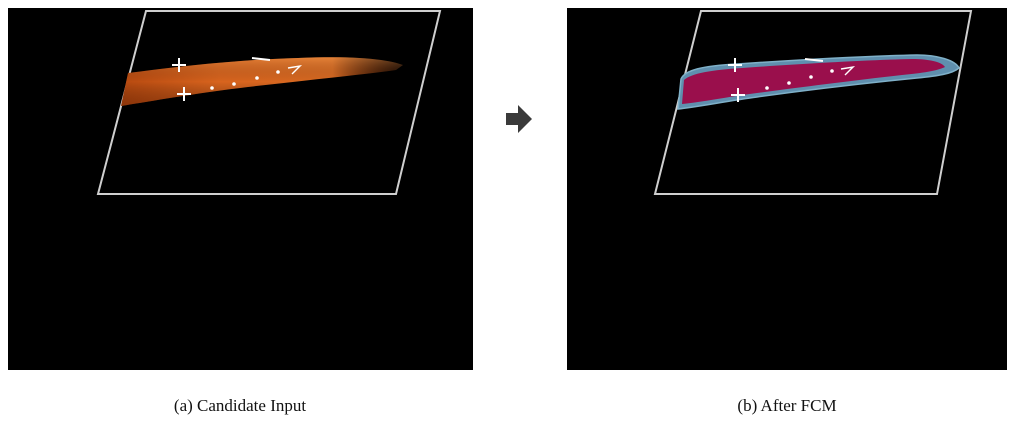 This screenshot has width=1016, height=430. I want to click on fcm-result-scene, so click(813, 102).